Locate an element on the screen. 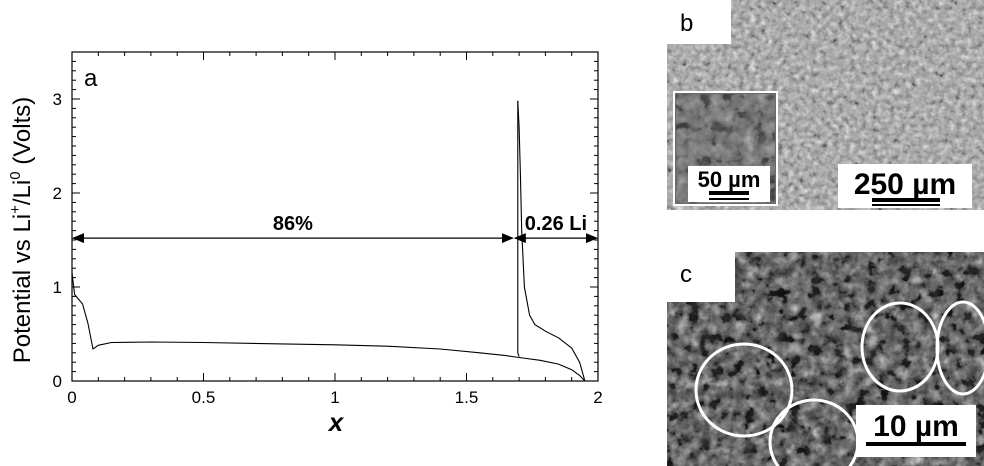 This screenshot has width=984, height=466. annotation-label-li: 0.26 Li is located at coordinates (556, 224).